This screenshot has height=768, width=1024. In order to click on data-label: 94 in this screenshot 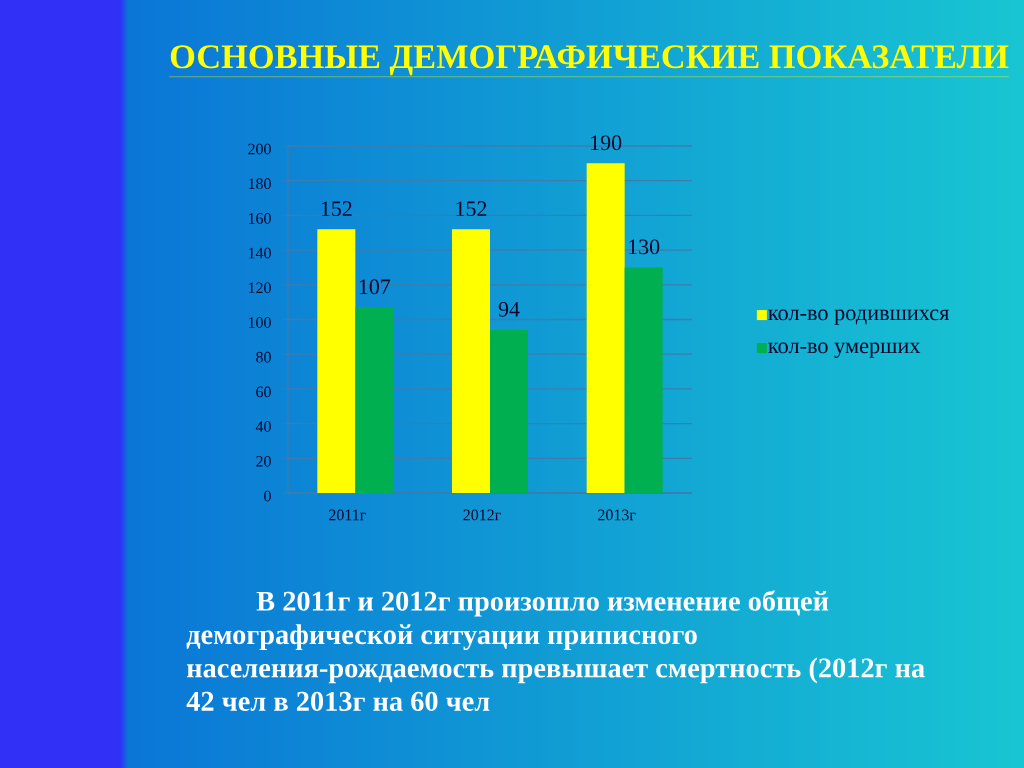, I will do `click(509, 309)`.